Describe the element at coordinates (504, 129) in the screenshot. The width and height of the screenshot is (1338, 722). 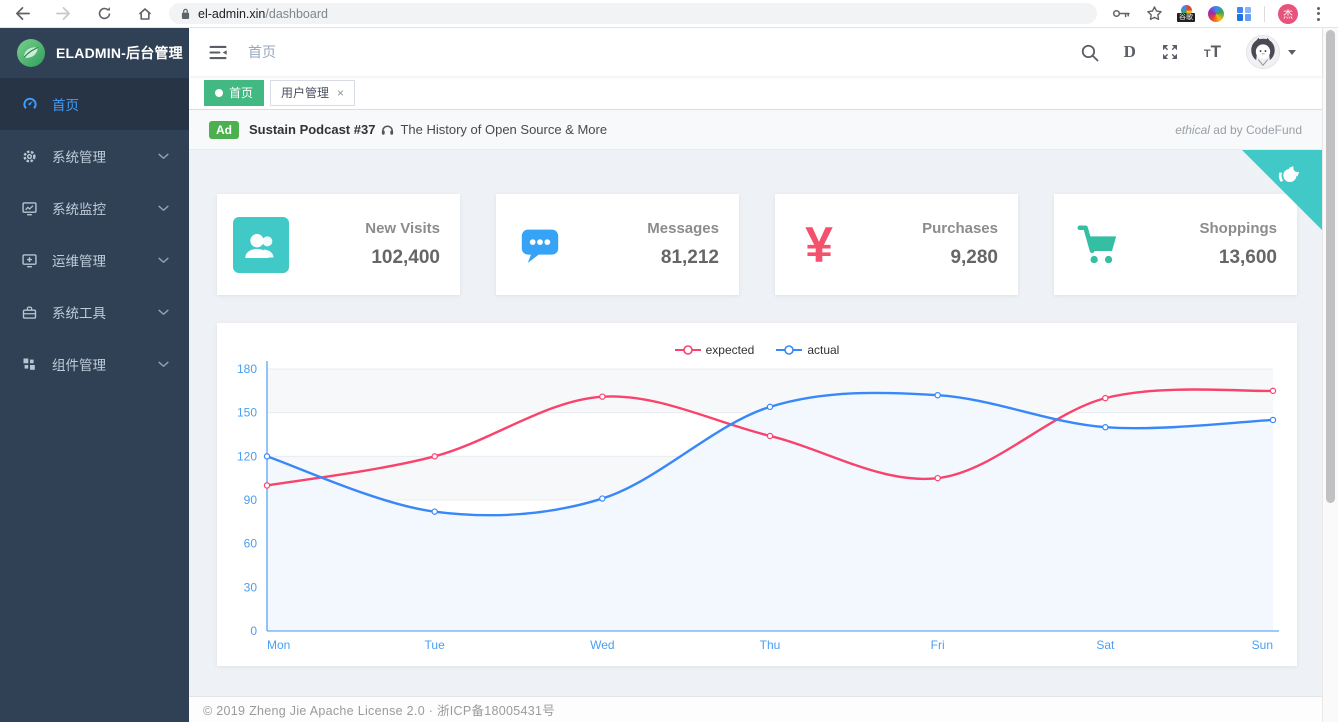
I see `ad-text: The History of Open Source & More` at that location.